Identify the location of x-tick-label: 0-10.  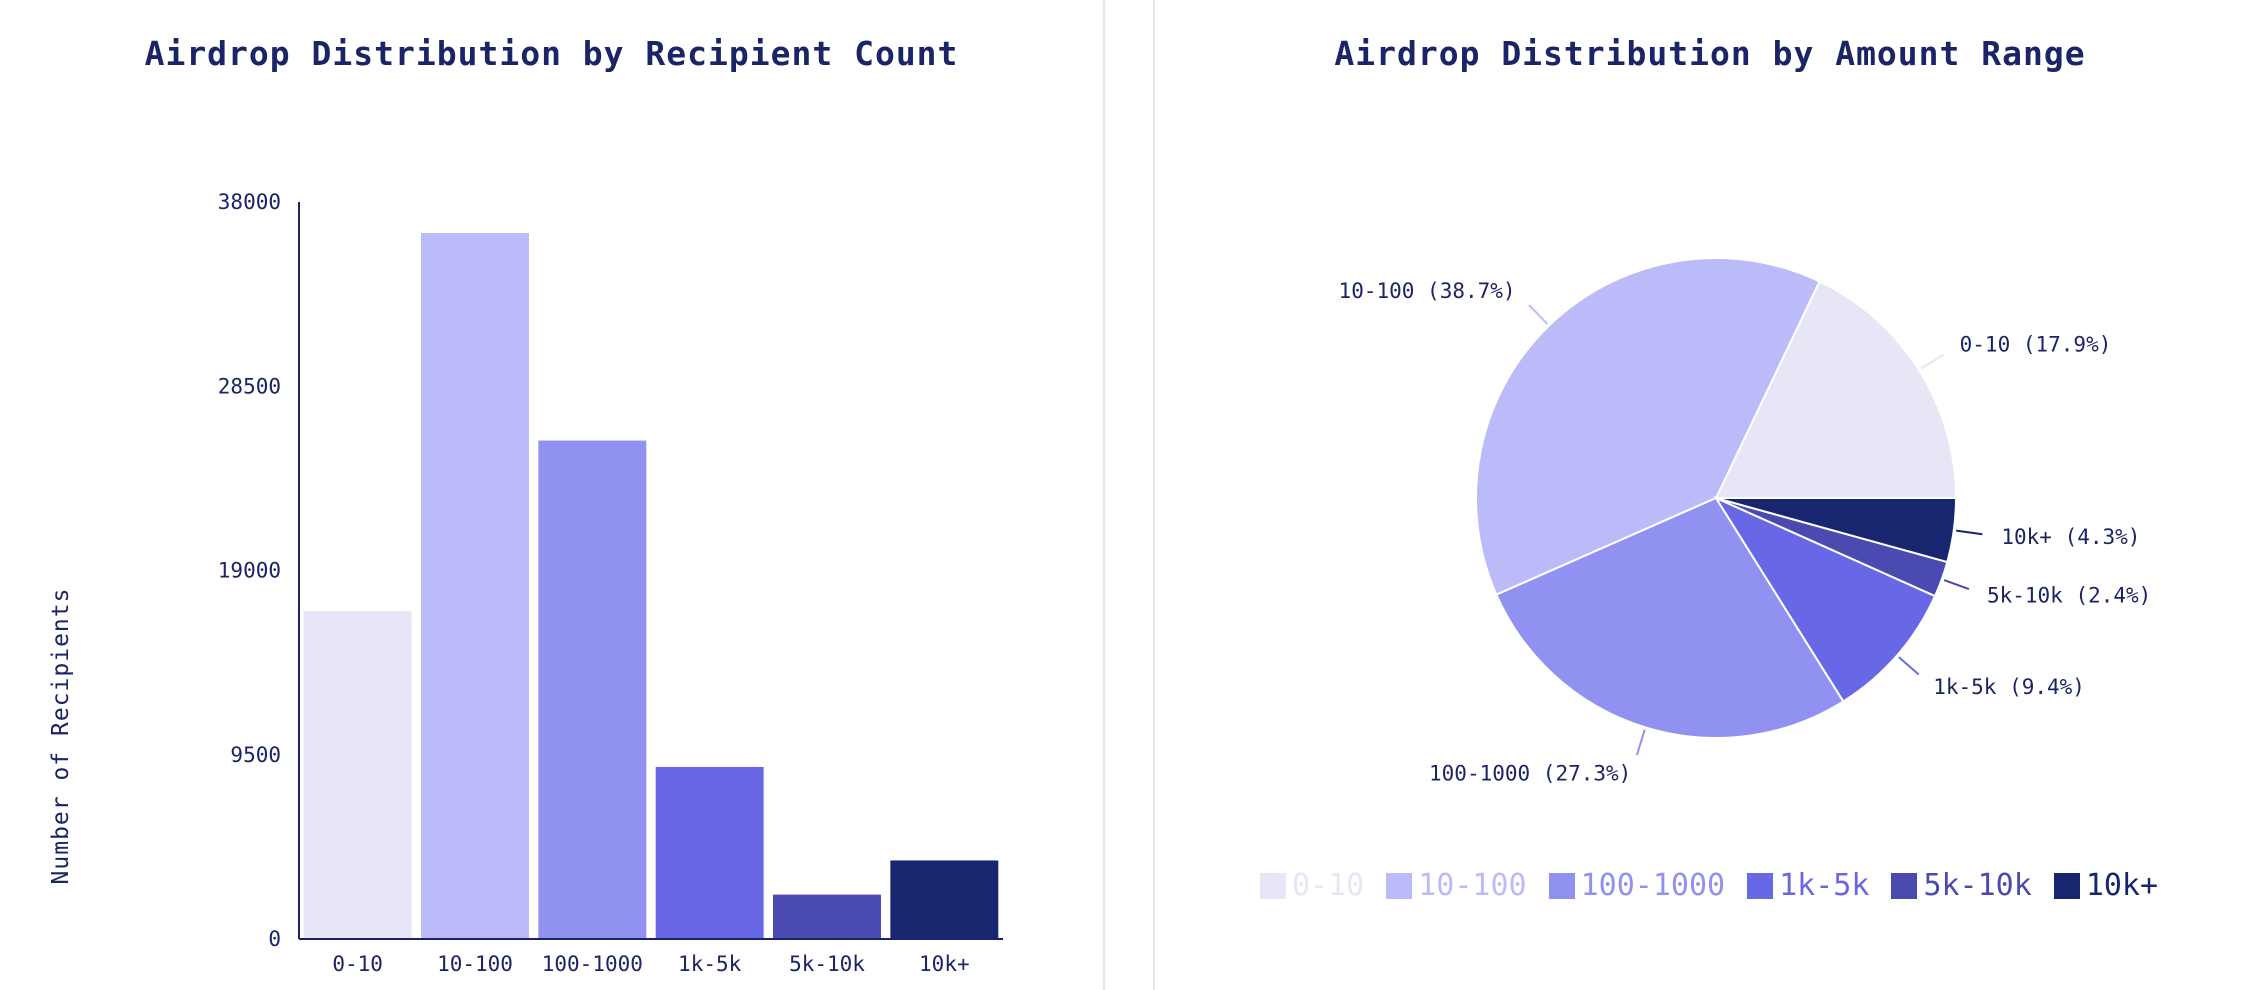
(357, 964).